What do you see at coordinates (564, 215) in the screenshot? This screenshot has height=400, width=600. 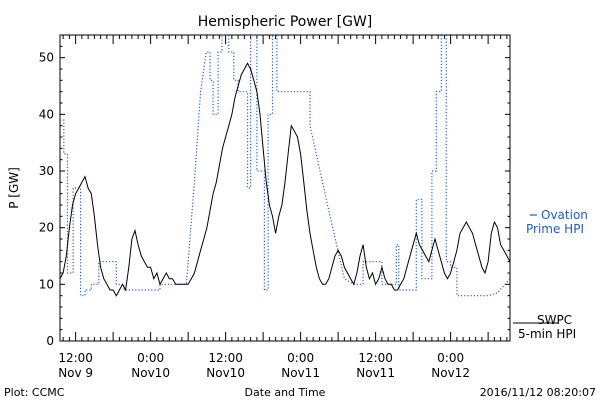 I see `legend-ovation-line1: Ovation` at bounding box center [564, 215].